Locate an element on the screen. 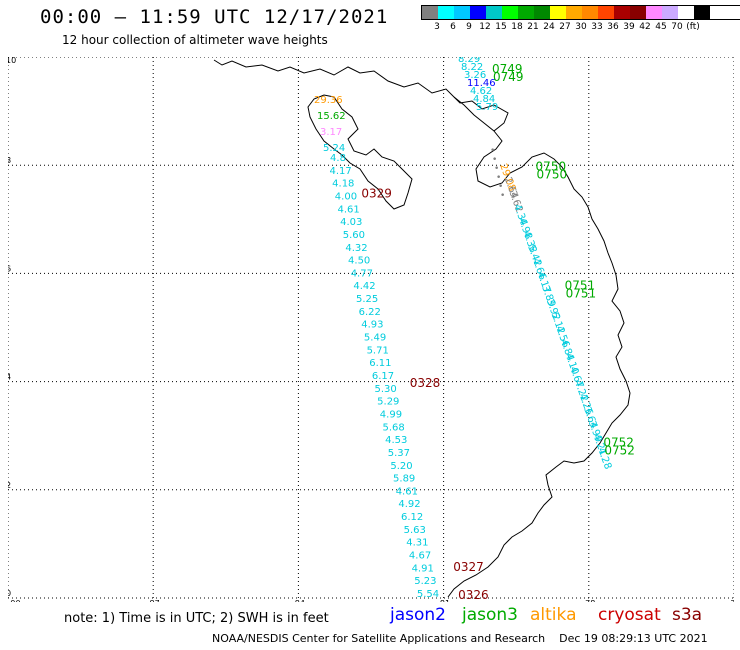  swh-label: 3.26 is located at coordinates (475, 75).